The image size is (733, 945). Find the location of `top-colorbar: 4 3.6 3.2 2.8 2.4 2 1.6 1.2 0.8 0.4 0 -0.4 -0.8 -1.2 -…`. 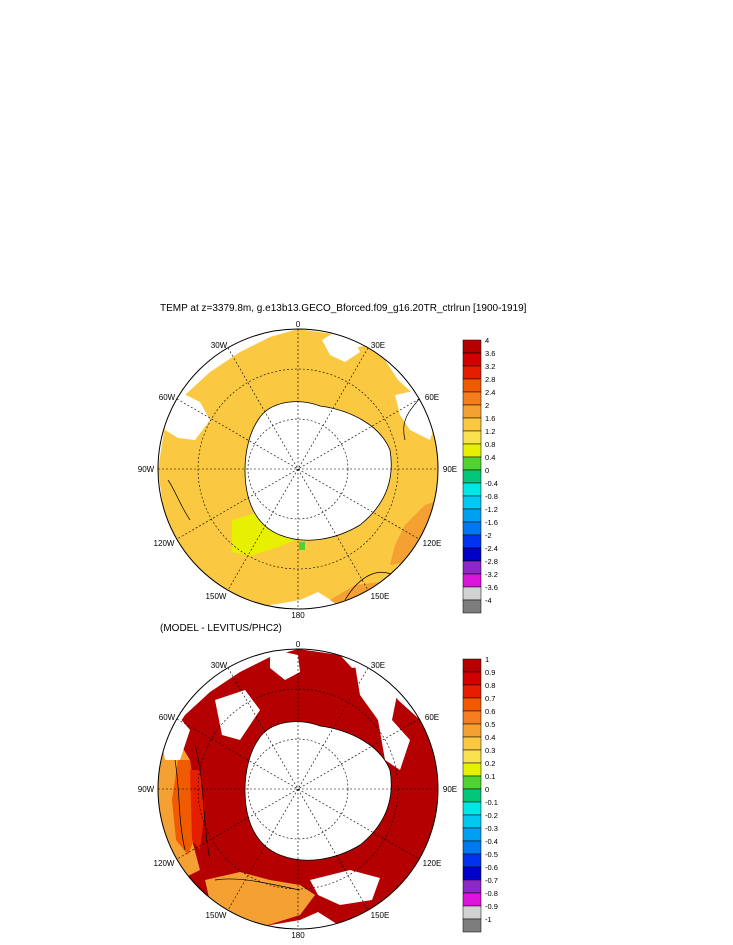

top-colorbar: 4 3.6 3.2 2.8 2.4 2 1.6 1.2 0.8 0.4 0 -0.4 -0.8 -1.2 -… is located at coordinates (480, 475).